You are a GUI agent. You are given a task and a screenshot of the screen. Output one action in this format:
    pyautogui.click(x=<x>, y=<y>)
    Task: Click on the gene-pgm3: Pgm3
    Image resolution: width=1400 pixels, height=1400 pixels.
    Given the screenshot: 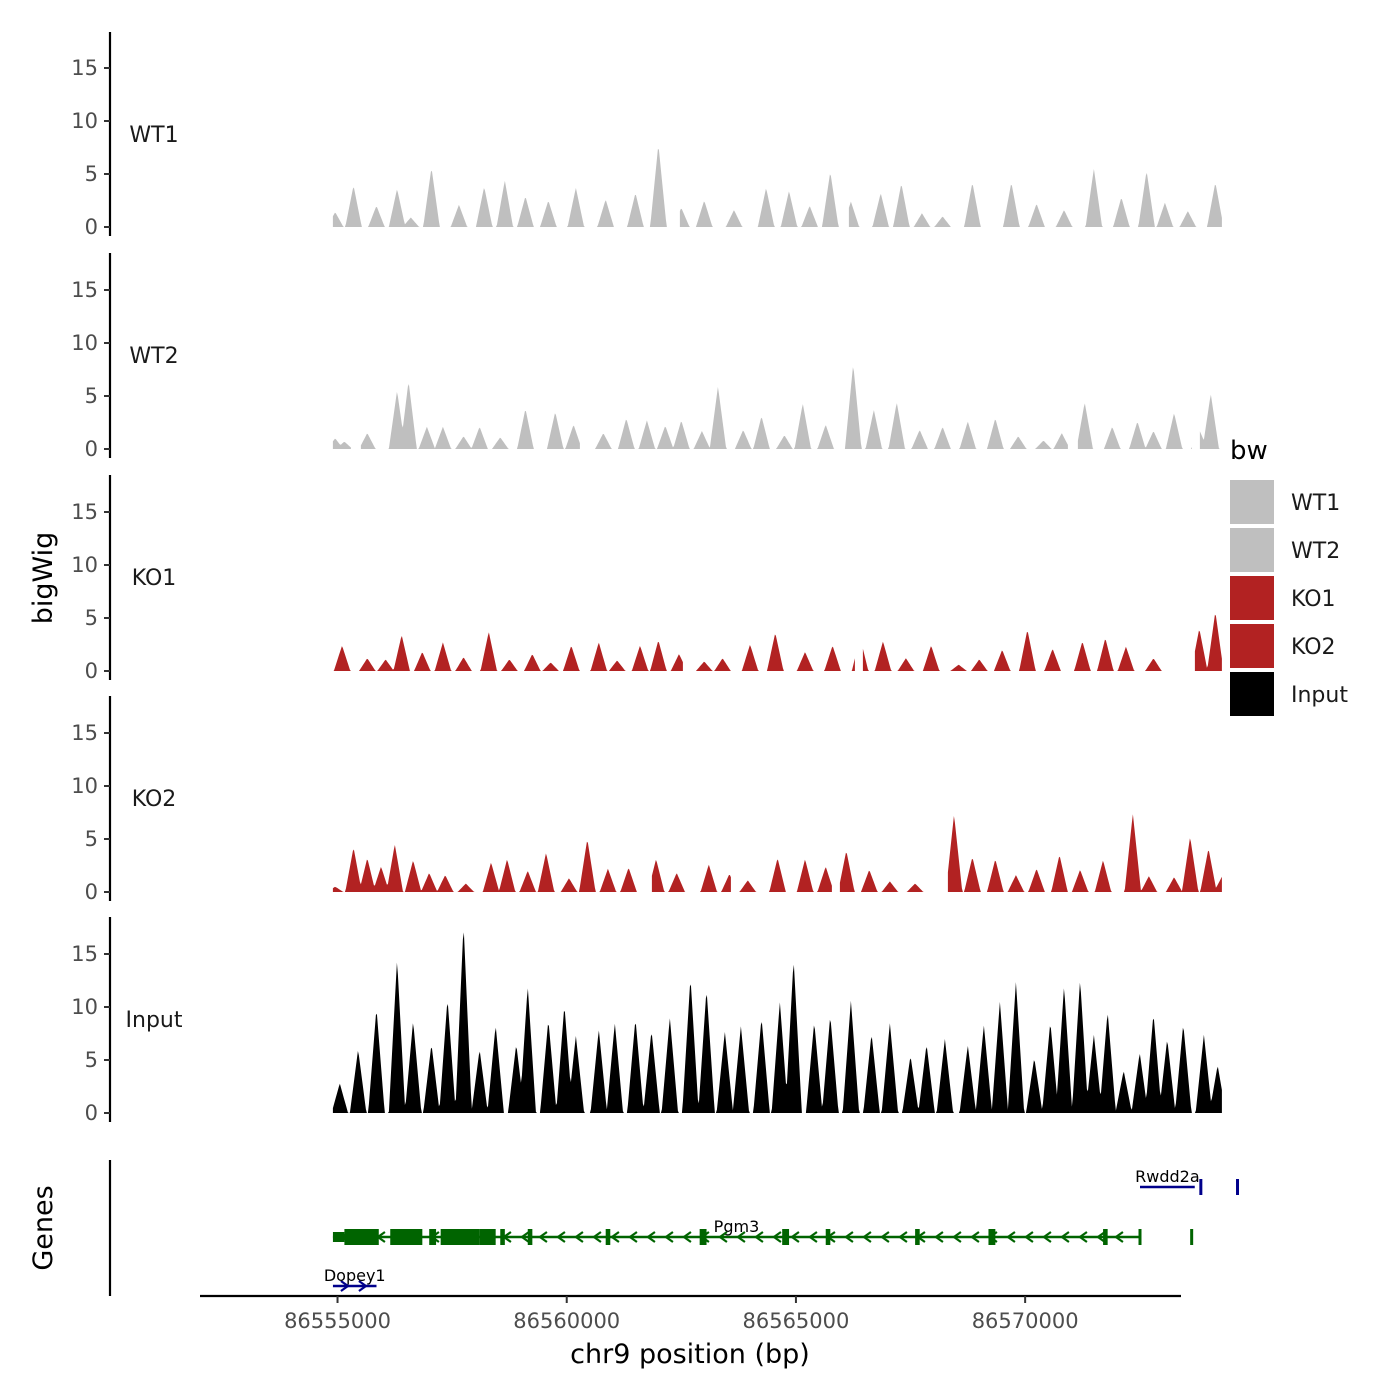 What is the action you would take?
    pyautogui.click(x=763, y=1231)
    